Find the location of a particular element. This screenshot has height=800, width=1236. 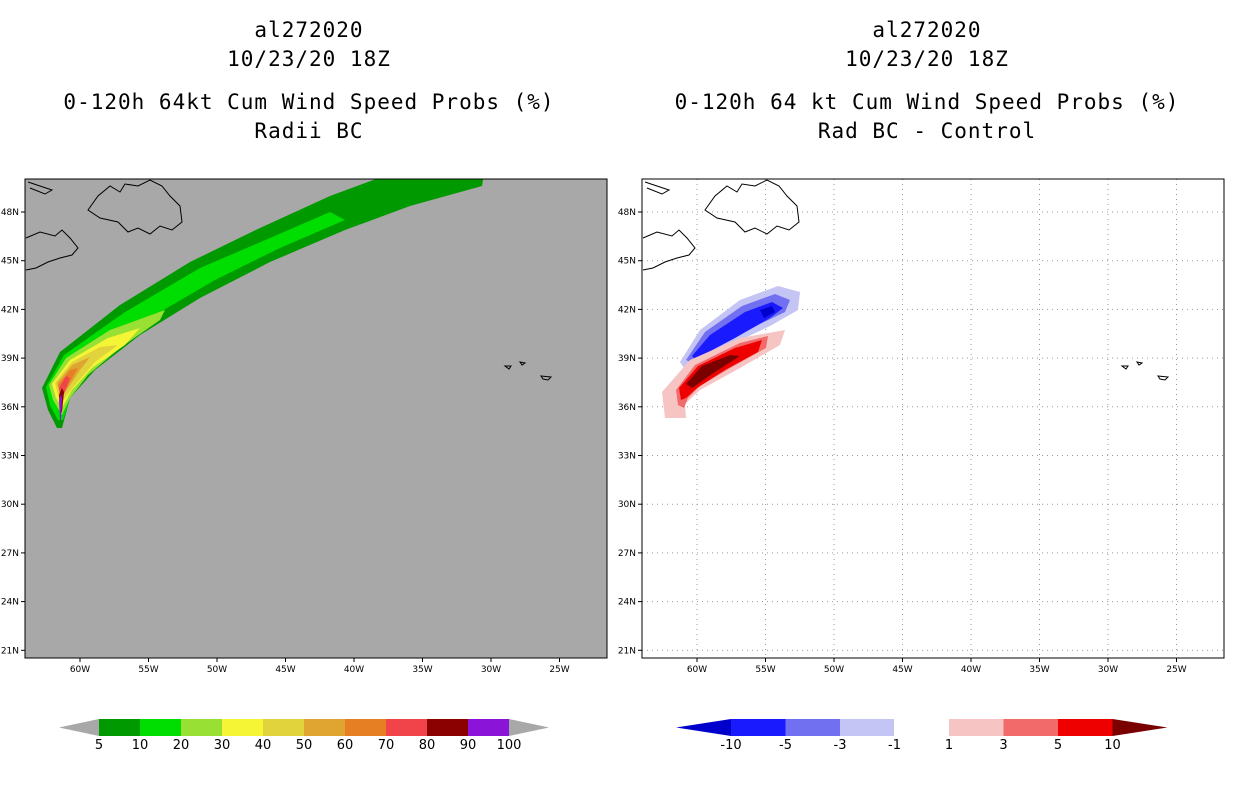

right-difference-field is located at coordinates (906, 298).